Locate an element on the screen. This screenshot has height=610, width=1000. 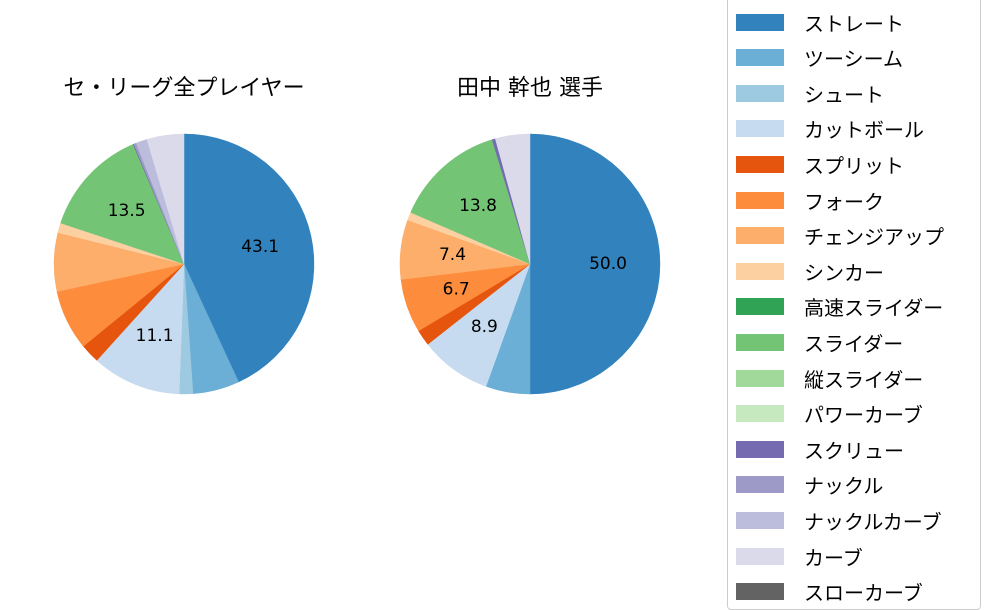
legend-label: シュート is located at coordinates (844, 94).